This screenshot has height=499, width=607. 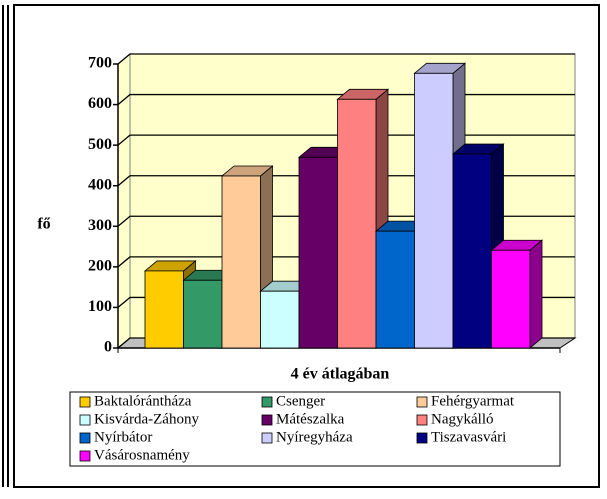 What do you see at coordinates (300, 401) in the screenshot?
I see `legend-label: Csenger` at bounding box center [300, 401].